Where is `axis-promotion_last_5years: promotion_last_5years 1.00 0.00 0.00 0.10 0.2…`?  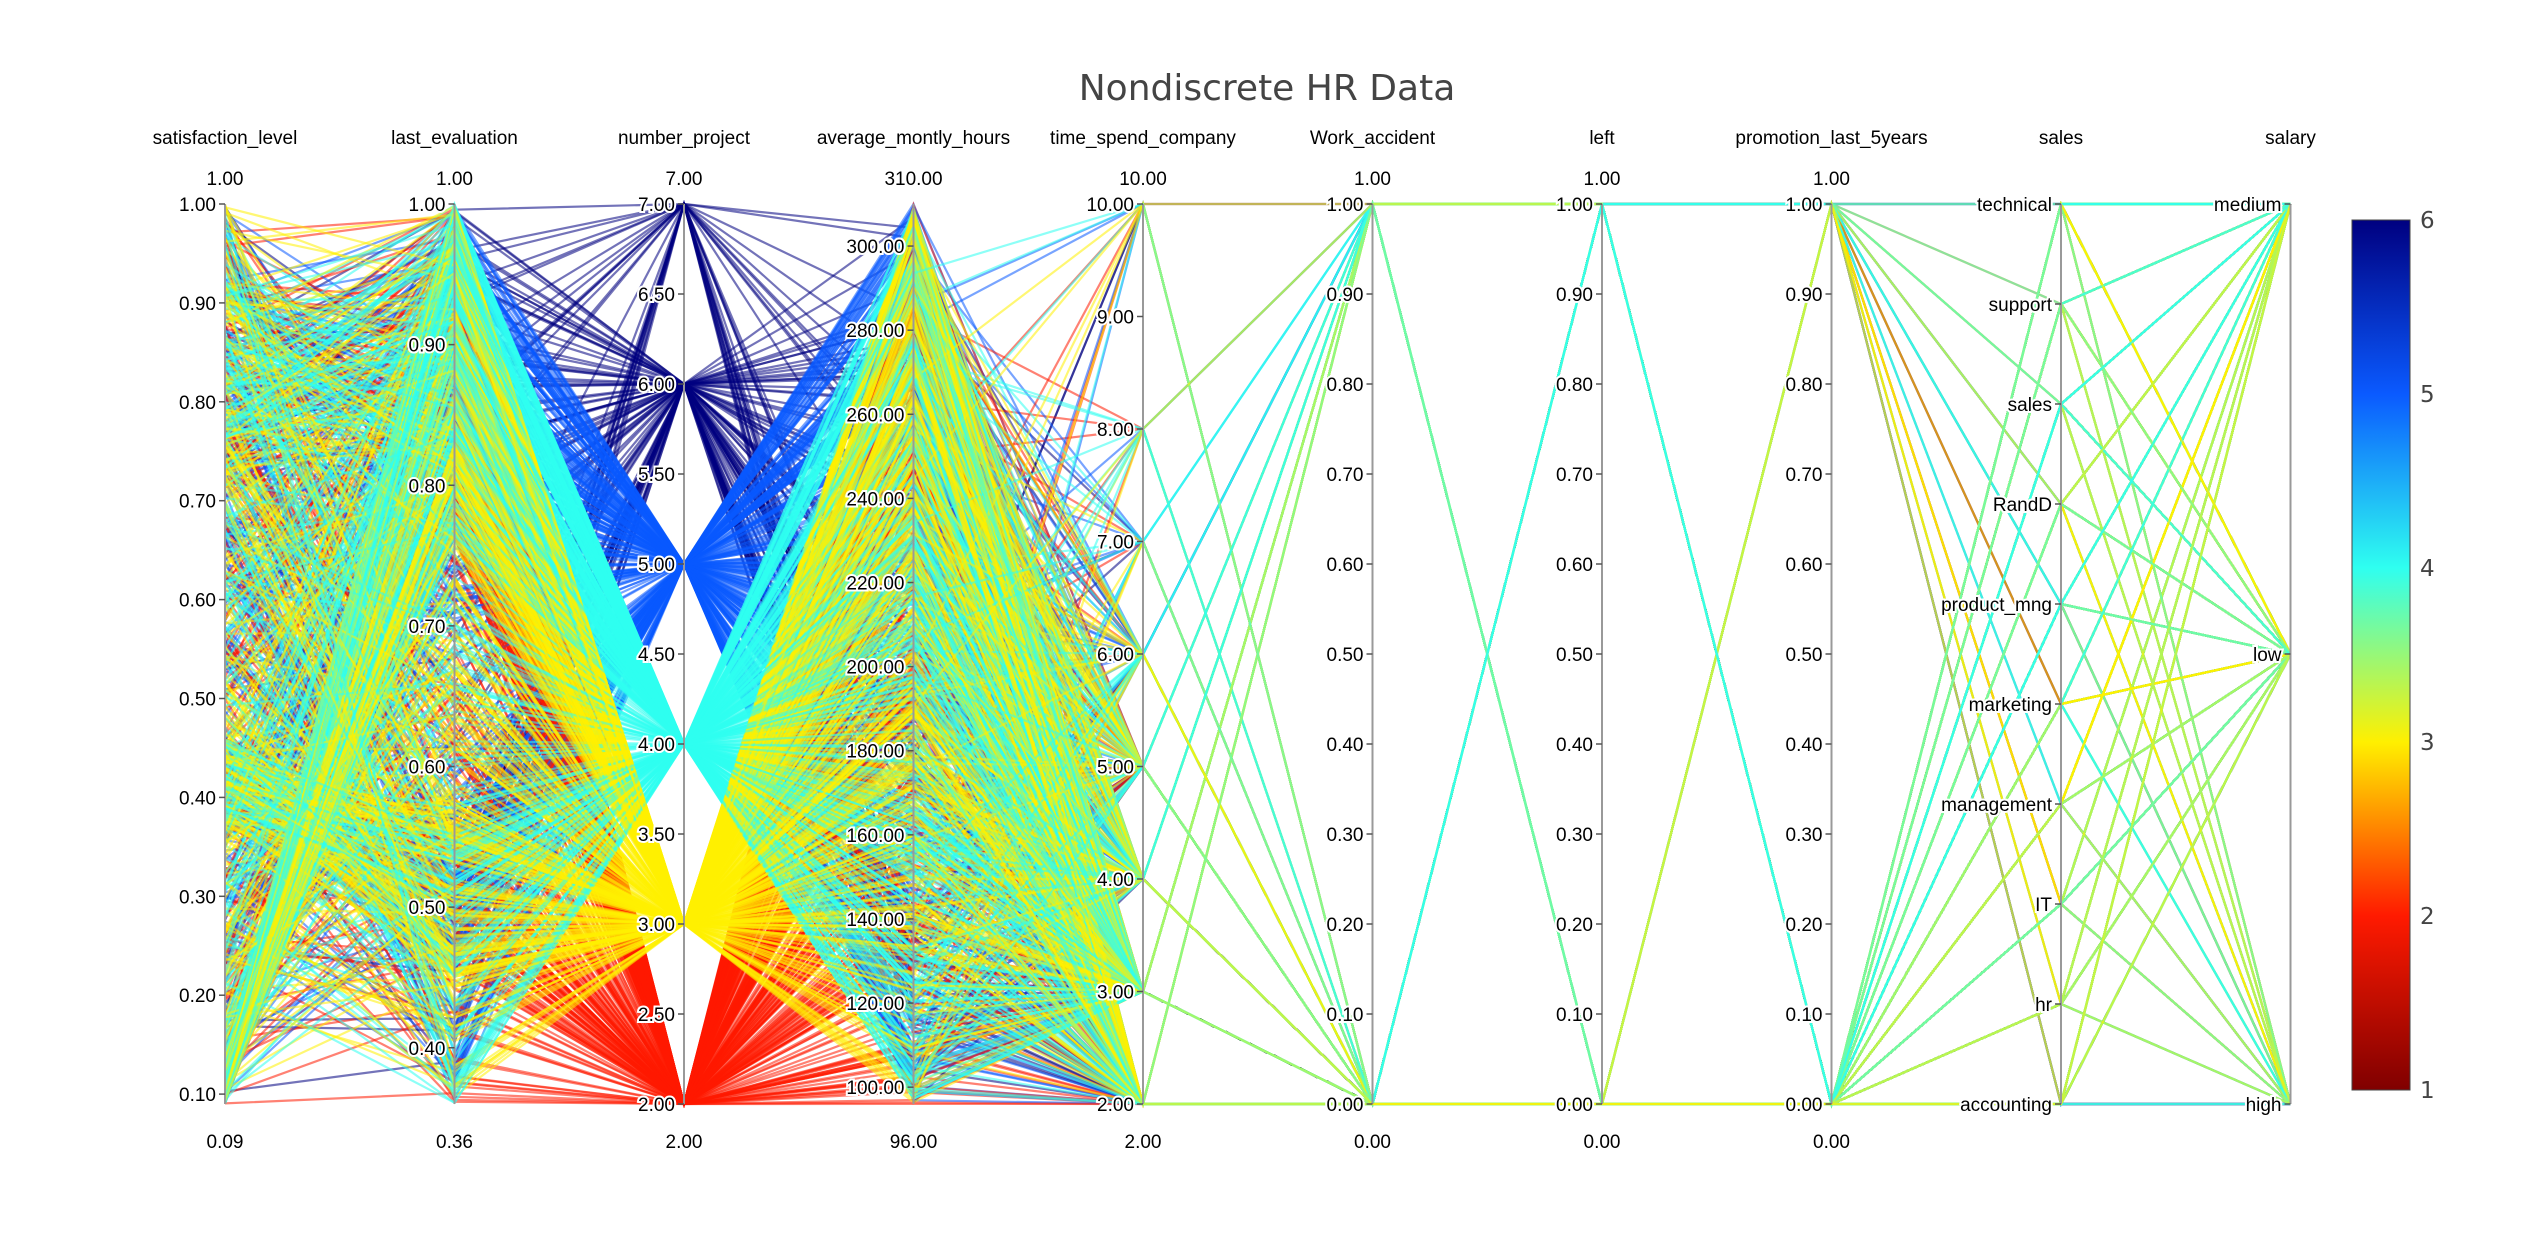 axis-promotion_last_5years: promotion_last_5years 1.00 0.00 0.00 0.10 0.2… is located at coordinates (1831, 640).